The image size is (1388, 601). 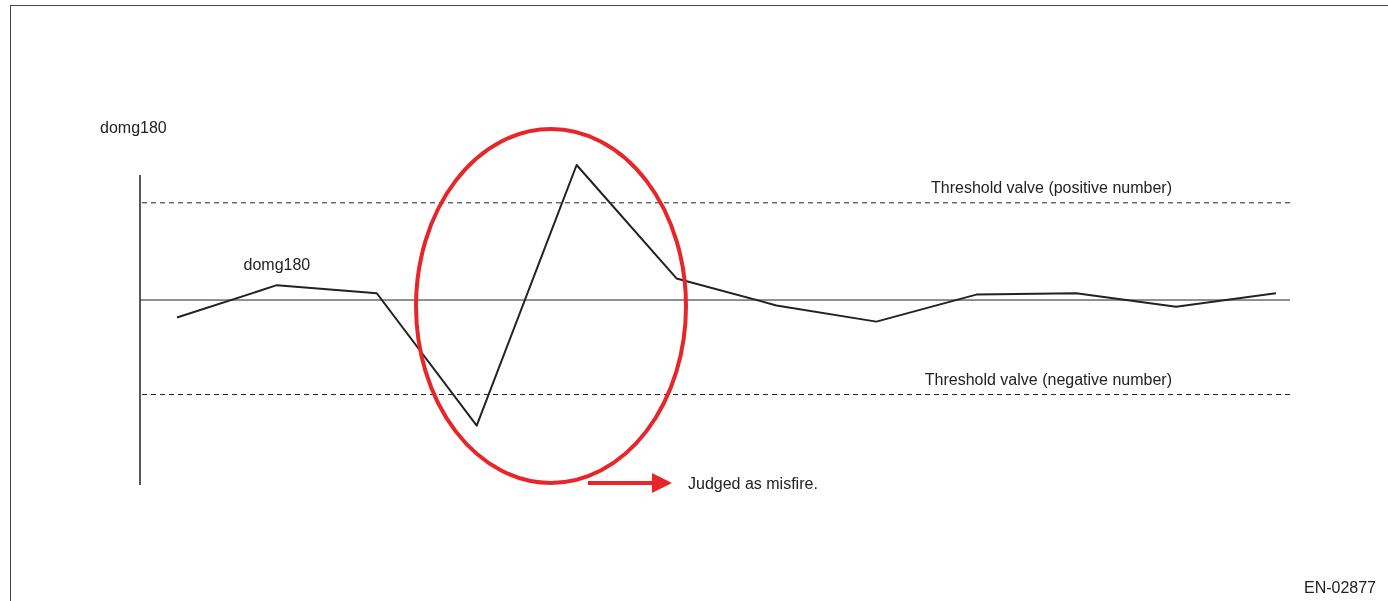 I want to click on text: Judged as misfire., so click(x=753, y=483).